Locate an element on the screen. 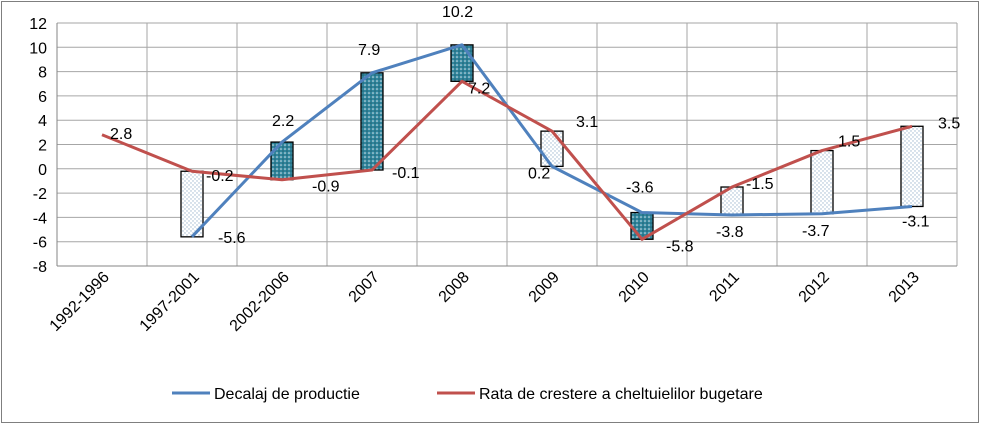 The image size is (982, 426). data-label: 0.2 is located at coordinates (539, 173).